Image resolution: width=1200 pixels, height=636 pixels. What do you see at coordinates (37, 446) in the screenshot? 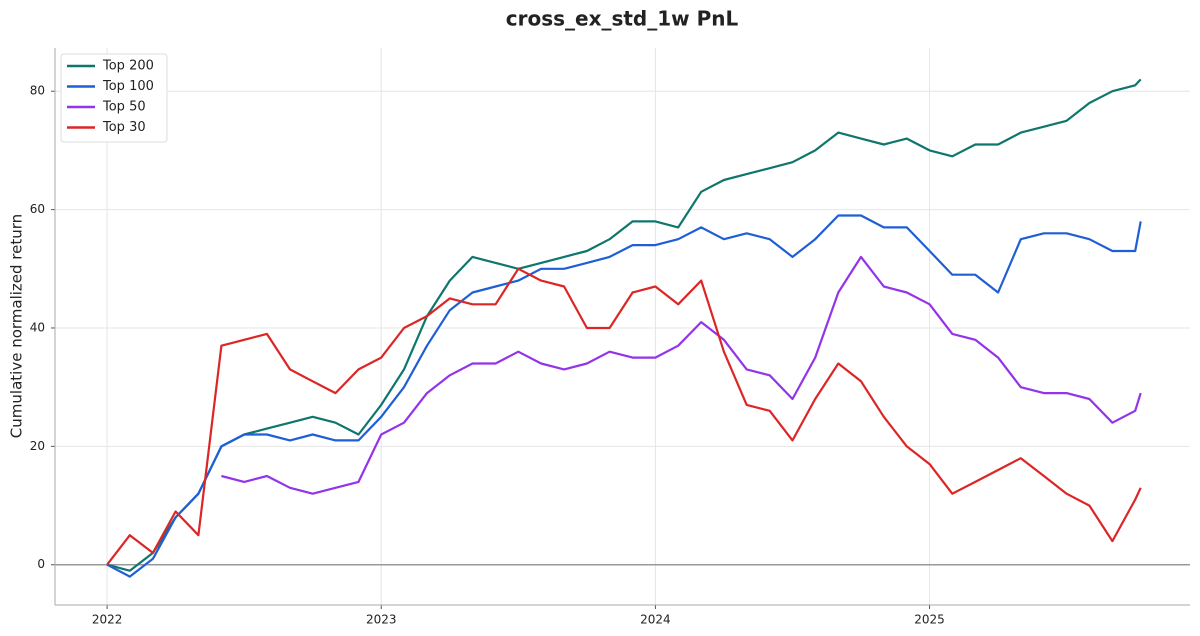
I see `y-tick-label: 20` at bounding box center [37, 446].